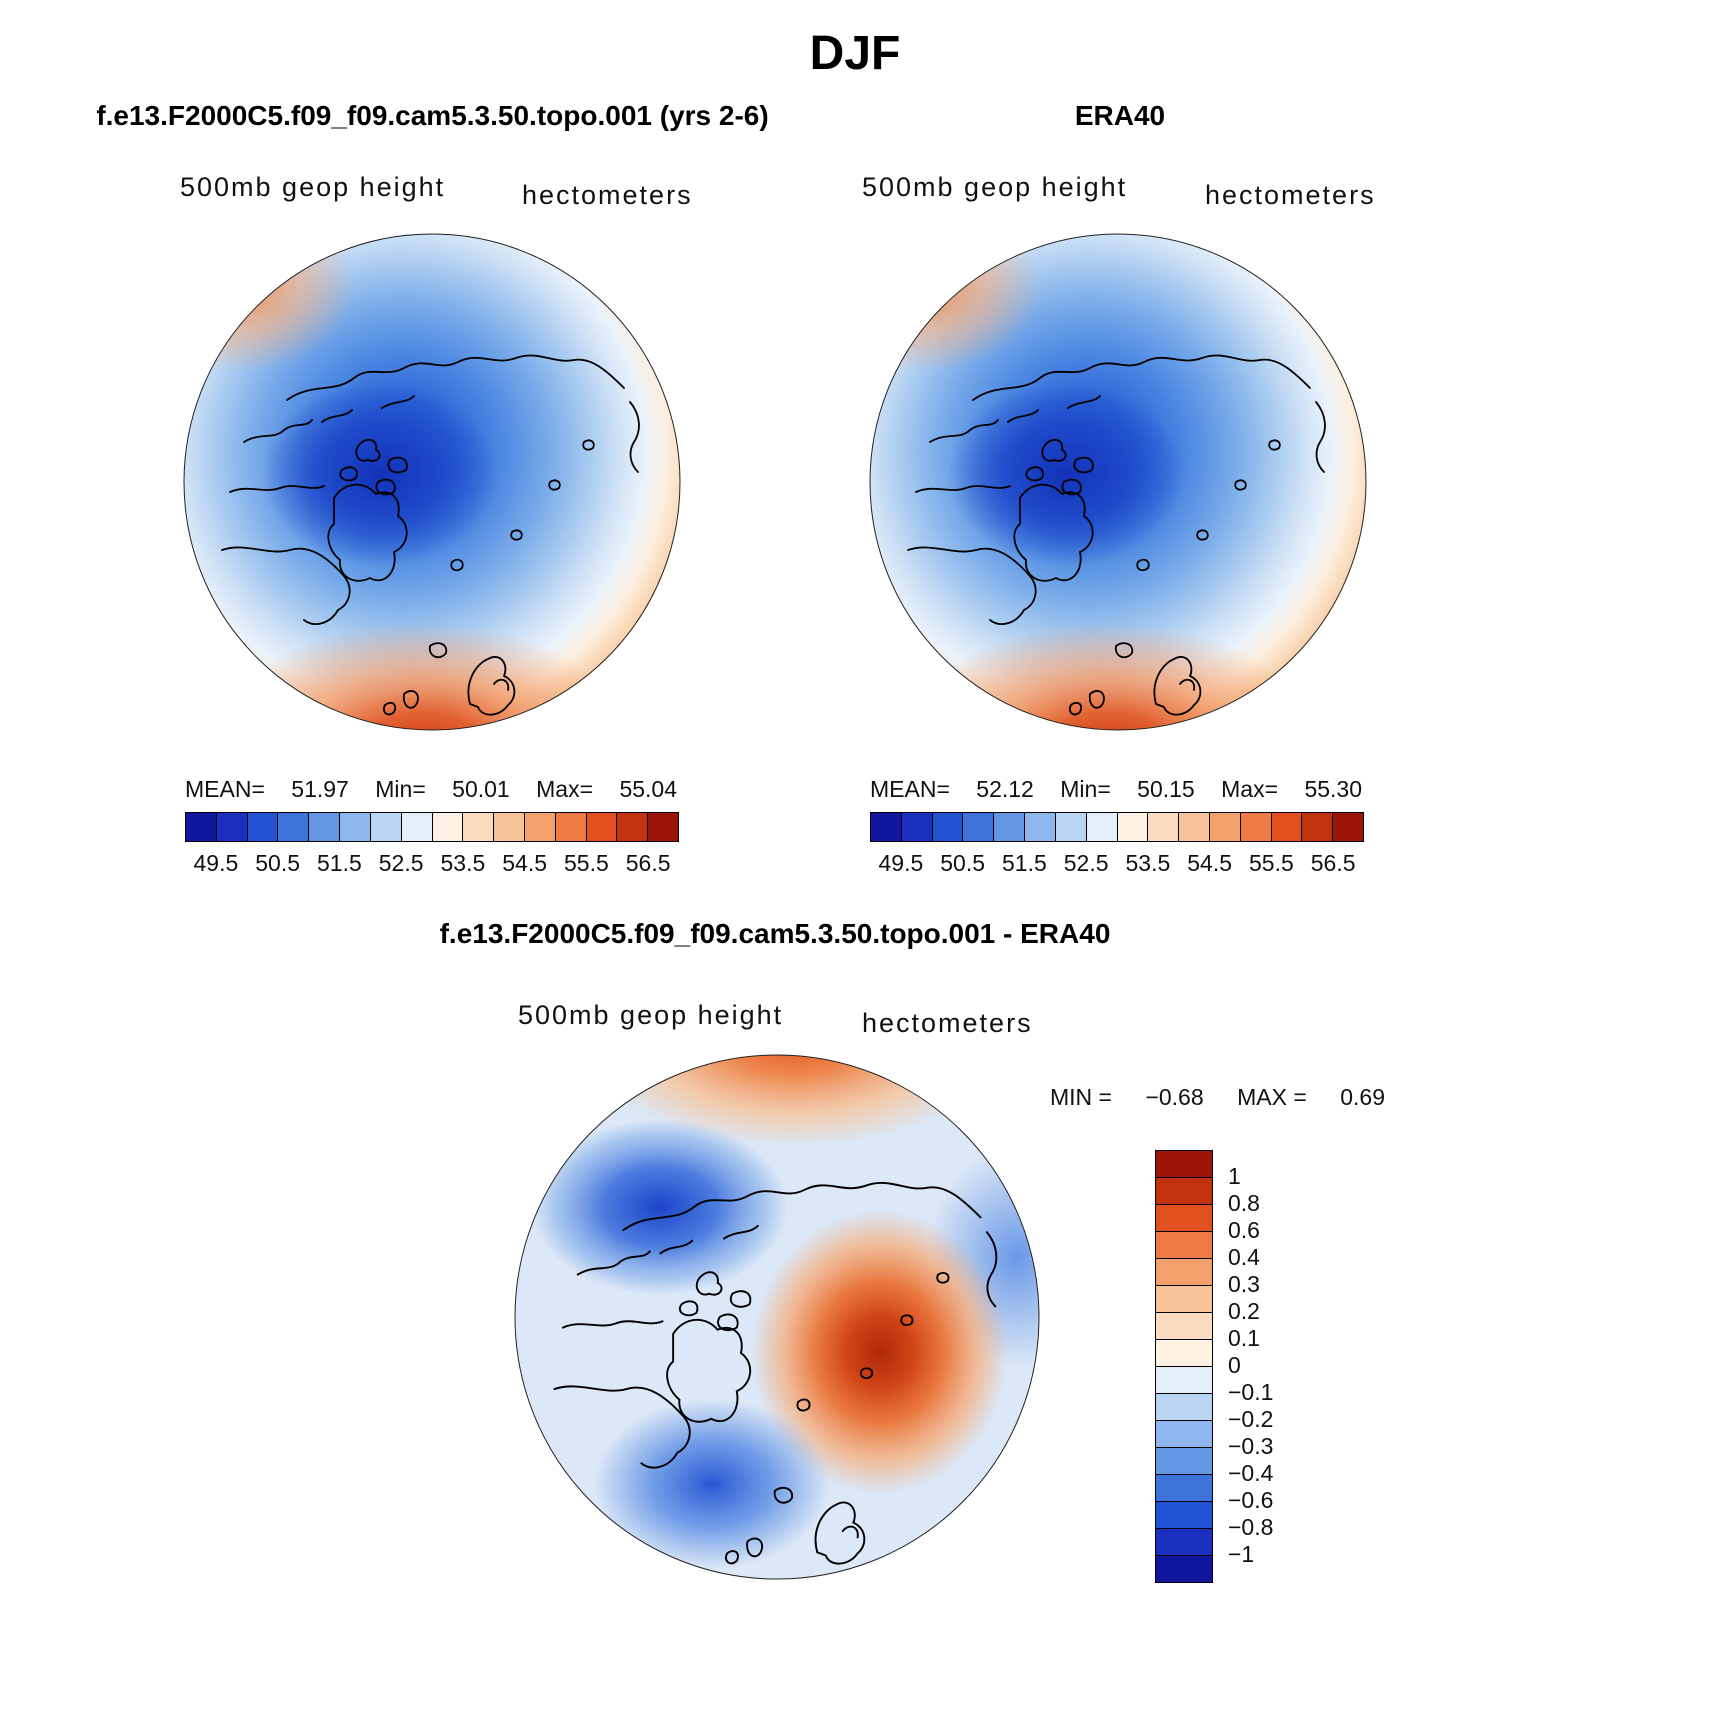 Image resolution: width=1710 pixels, height=1733 pixels. I want to click on model-map-boundary, so click(432, 482).